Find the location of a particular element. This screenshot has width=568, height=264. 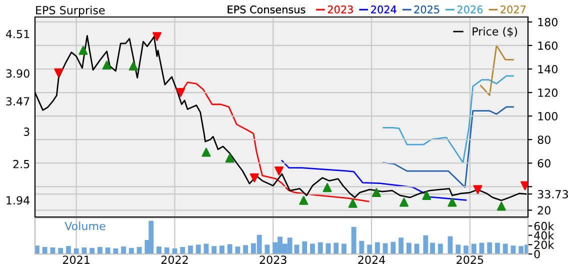

y-tick-label: 20k is located at coordinates (544, 245).